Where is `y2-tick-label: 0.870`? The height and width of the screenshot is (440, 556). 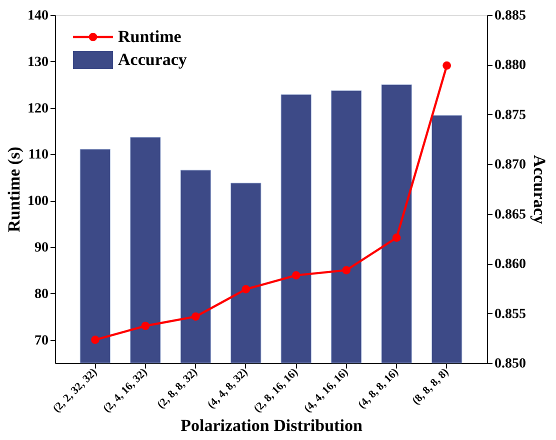
y2-tick-label: 0.870 is located at coordinates (510, 165).